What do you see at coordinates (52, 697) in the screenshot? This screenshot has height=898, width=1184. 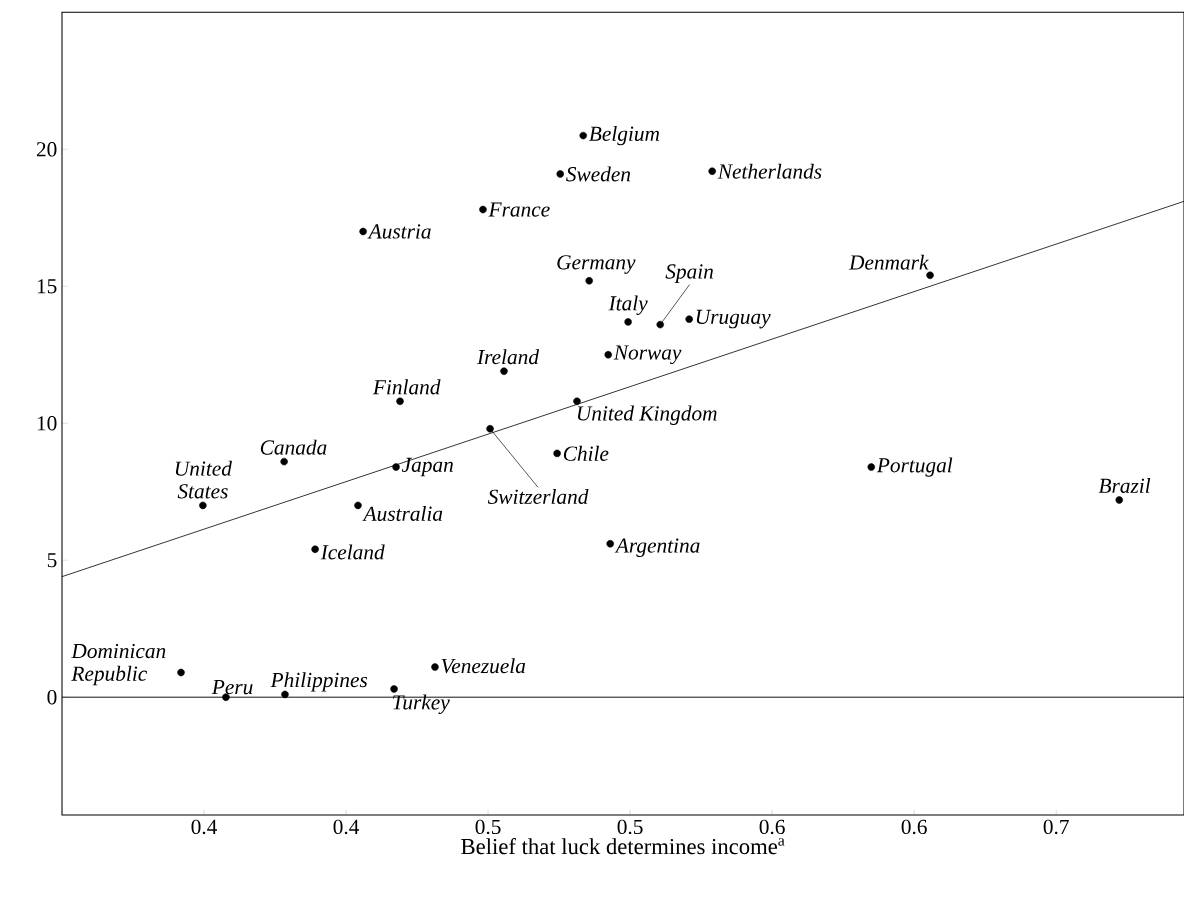 I see `y-tick-label: 0` at bounding box center [52, 697].